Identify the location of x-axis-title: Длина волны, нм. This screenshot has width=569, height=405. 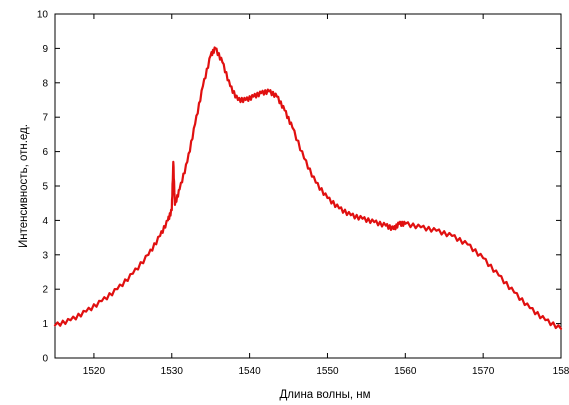
(325, 395).